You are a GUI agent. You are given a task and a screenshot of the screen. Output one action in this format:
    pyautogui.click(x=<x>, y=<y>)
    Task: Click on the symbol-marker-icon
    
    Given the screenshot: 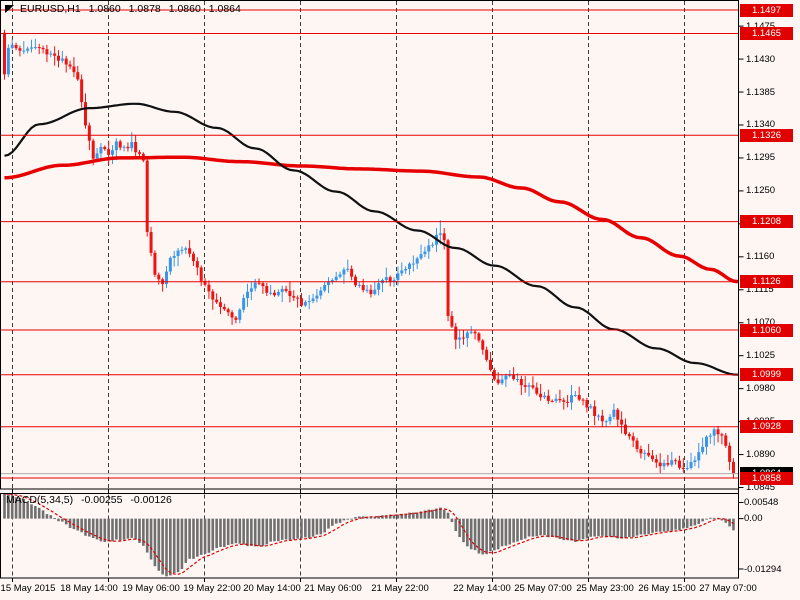 What is the action you would take?
    pyautogui.click(x=9, y=9)
    